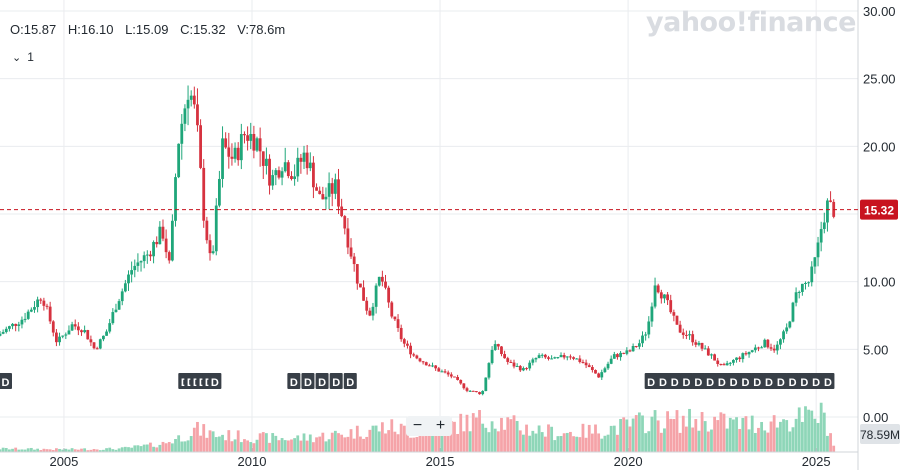 This screenshot has height=470, width=900. What do you see at coordinates (440, 425) in the screenshot?
I see `zoom-in-button: +` at bounding box center [440, 425].